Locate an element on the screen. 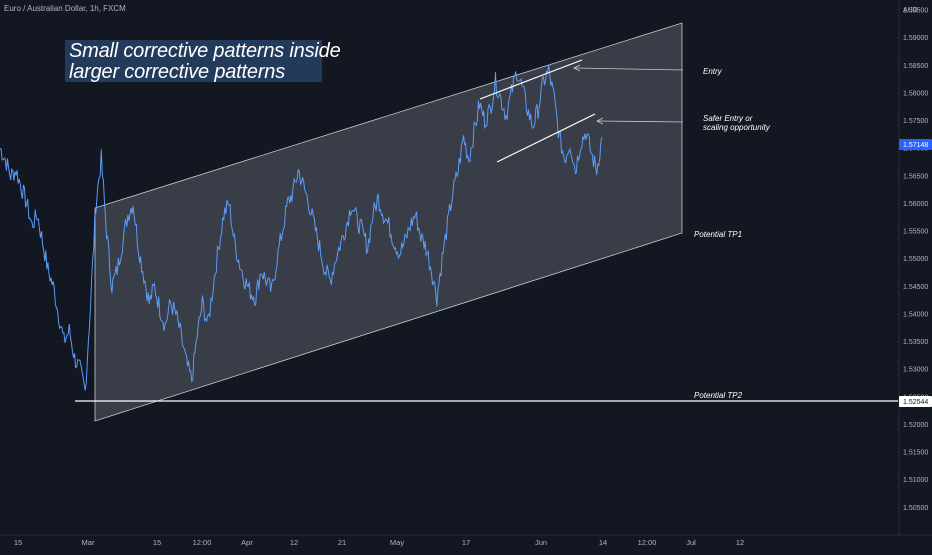 Image resolution: width=932 pixels, height=555 pixels. current-price-label: 1.57148 is located at coordinates (915, 145).